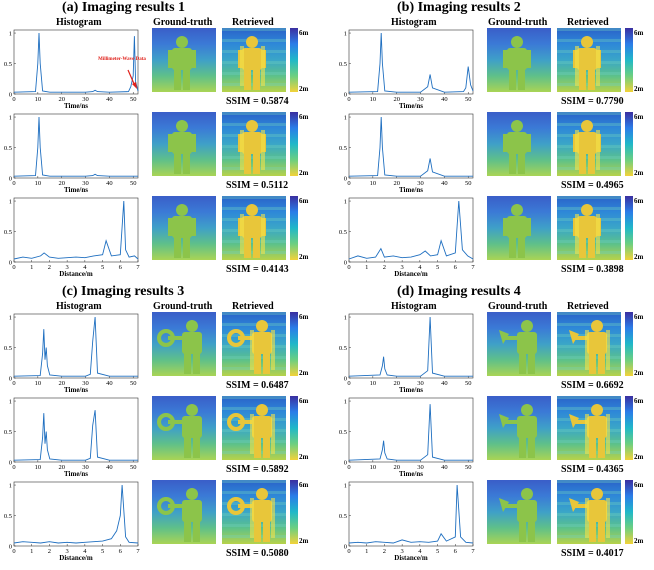 The width and height of the screenshot is (654, 570). Describe the element at coordinates (473, 267) in the screenshot. I see `x-tick-label: 7` at that location.